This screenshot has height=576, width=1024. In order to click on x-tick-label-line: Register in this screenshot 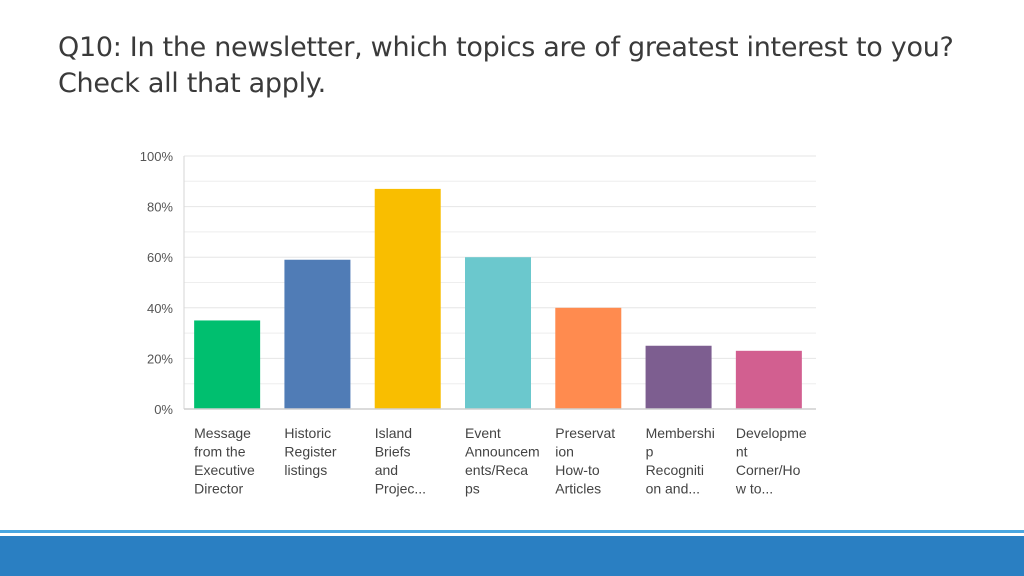, I will do `click(310, 452)`.